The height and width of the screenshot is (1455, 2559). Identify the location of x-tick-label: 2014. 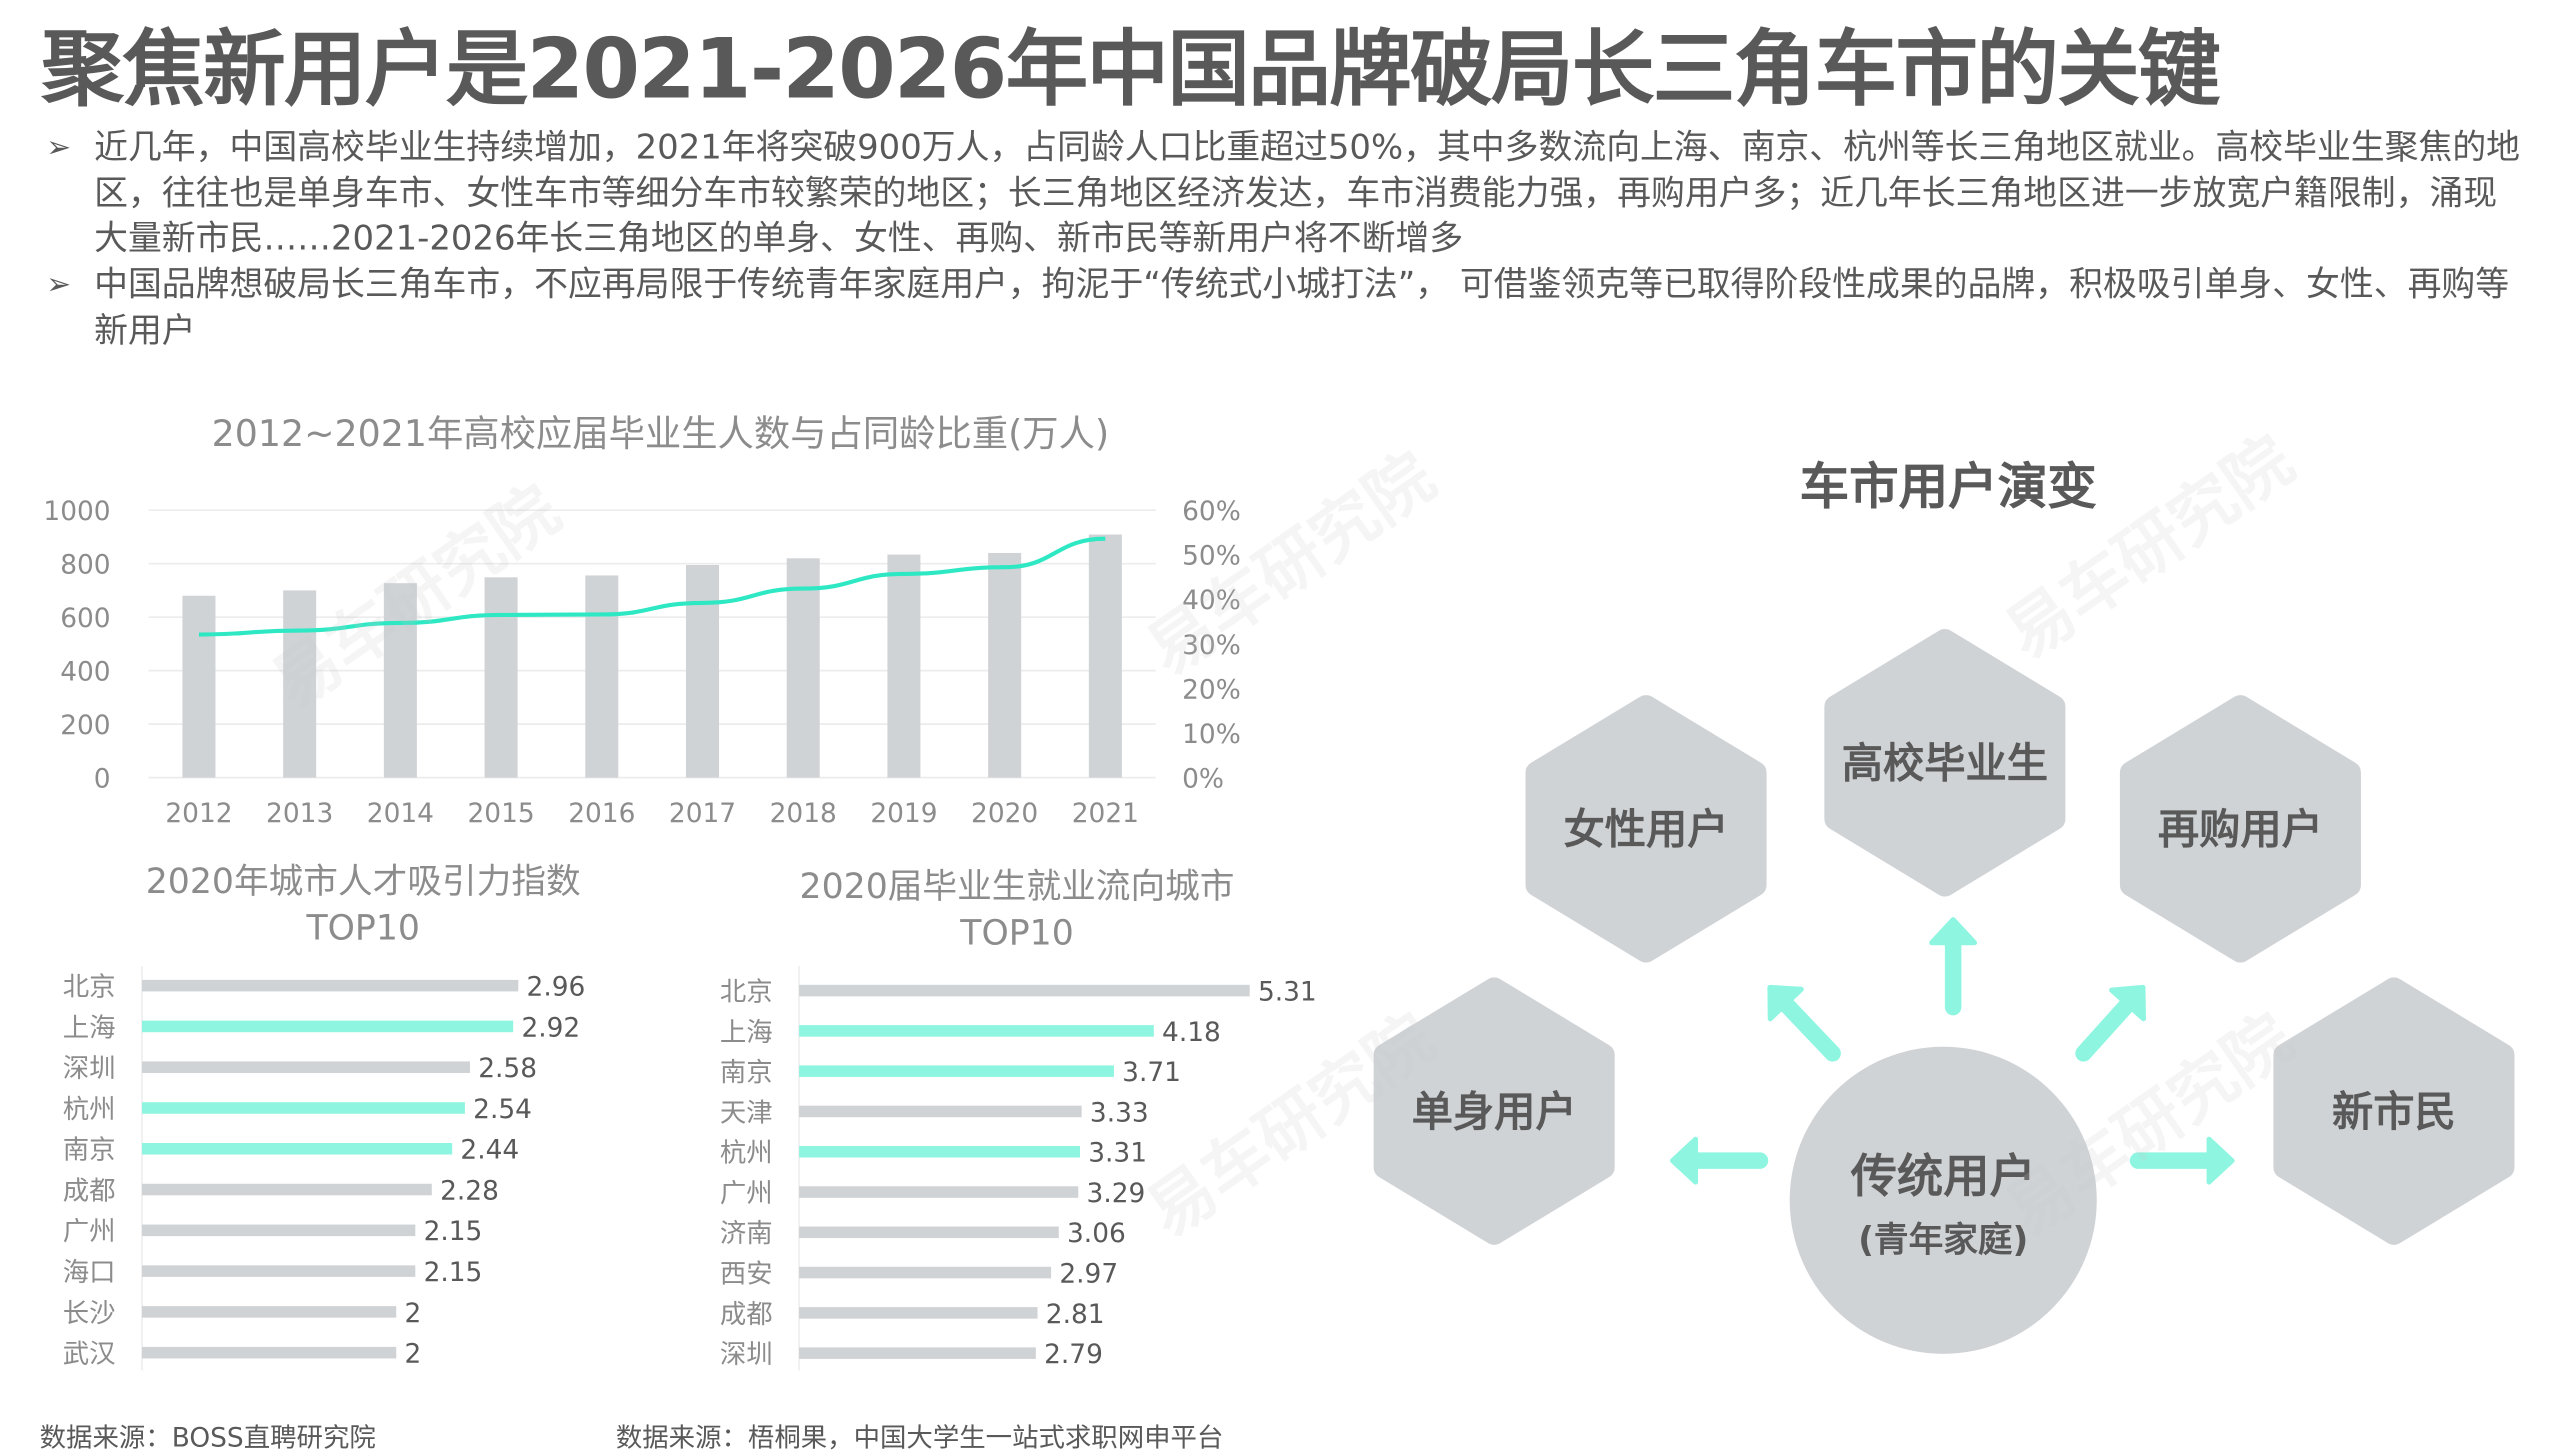
(400, 813).